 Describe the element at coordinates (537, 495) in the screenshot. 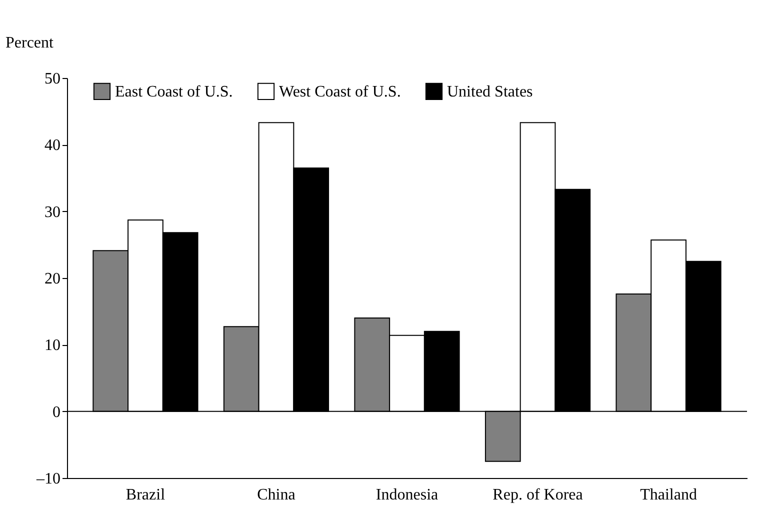

I see `x-tick-label: Rep. of Korea` at that location.